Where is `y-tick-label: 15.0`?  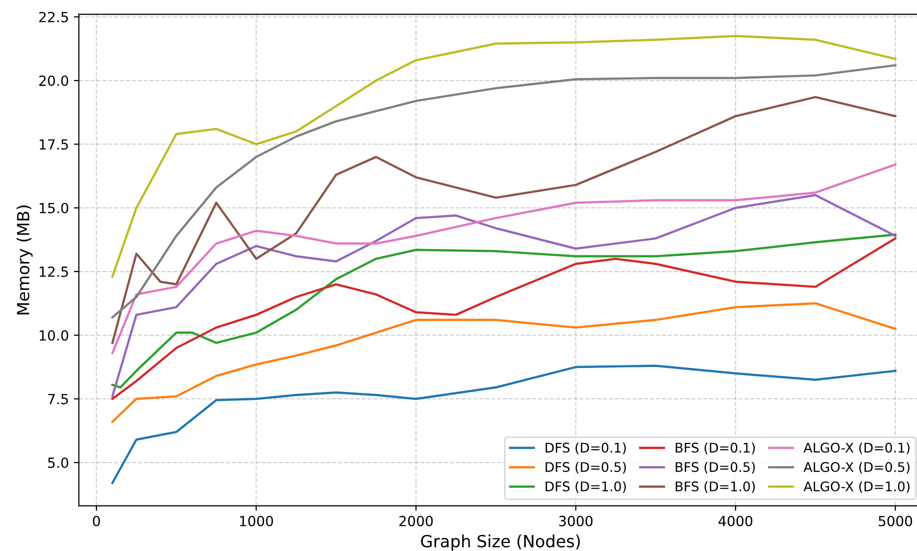
y-tick-label: 15.0 is located at coordinates (54, 208).